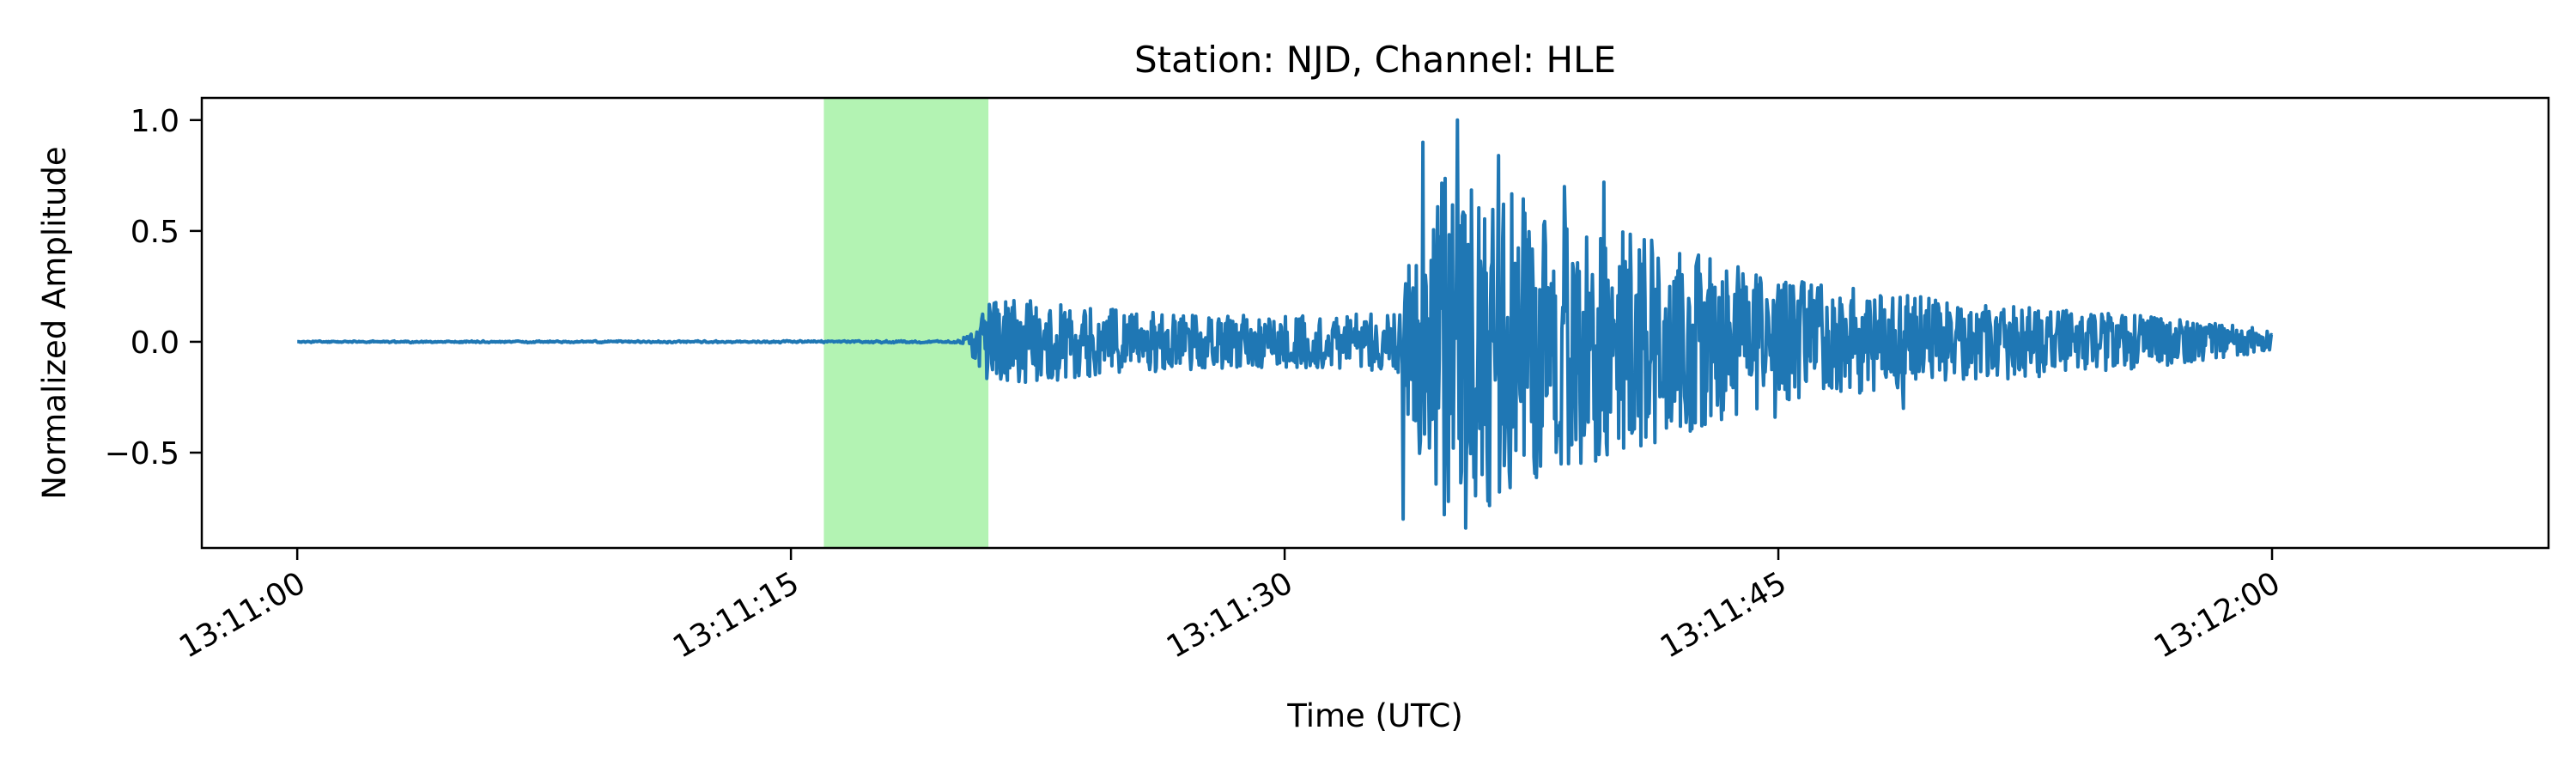 The image size is (2576, 773). I want to click on y-tick-label: 0.5, so click(155, 232).